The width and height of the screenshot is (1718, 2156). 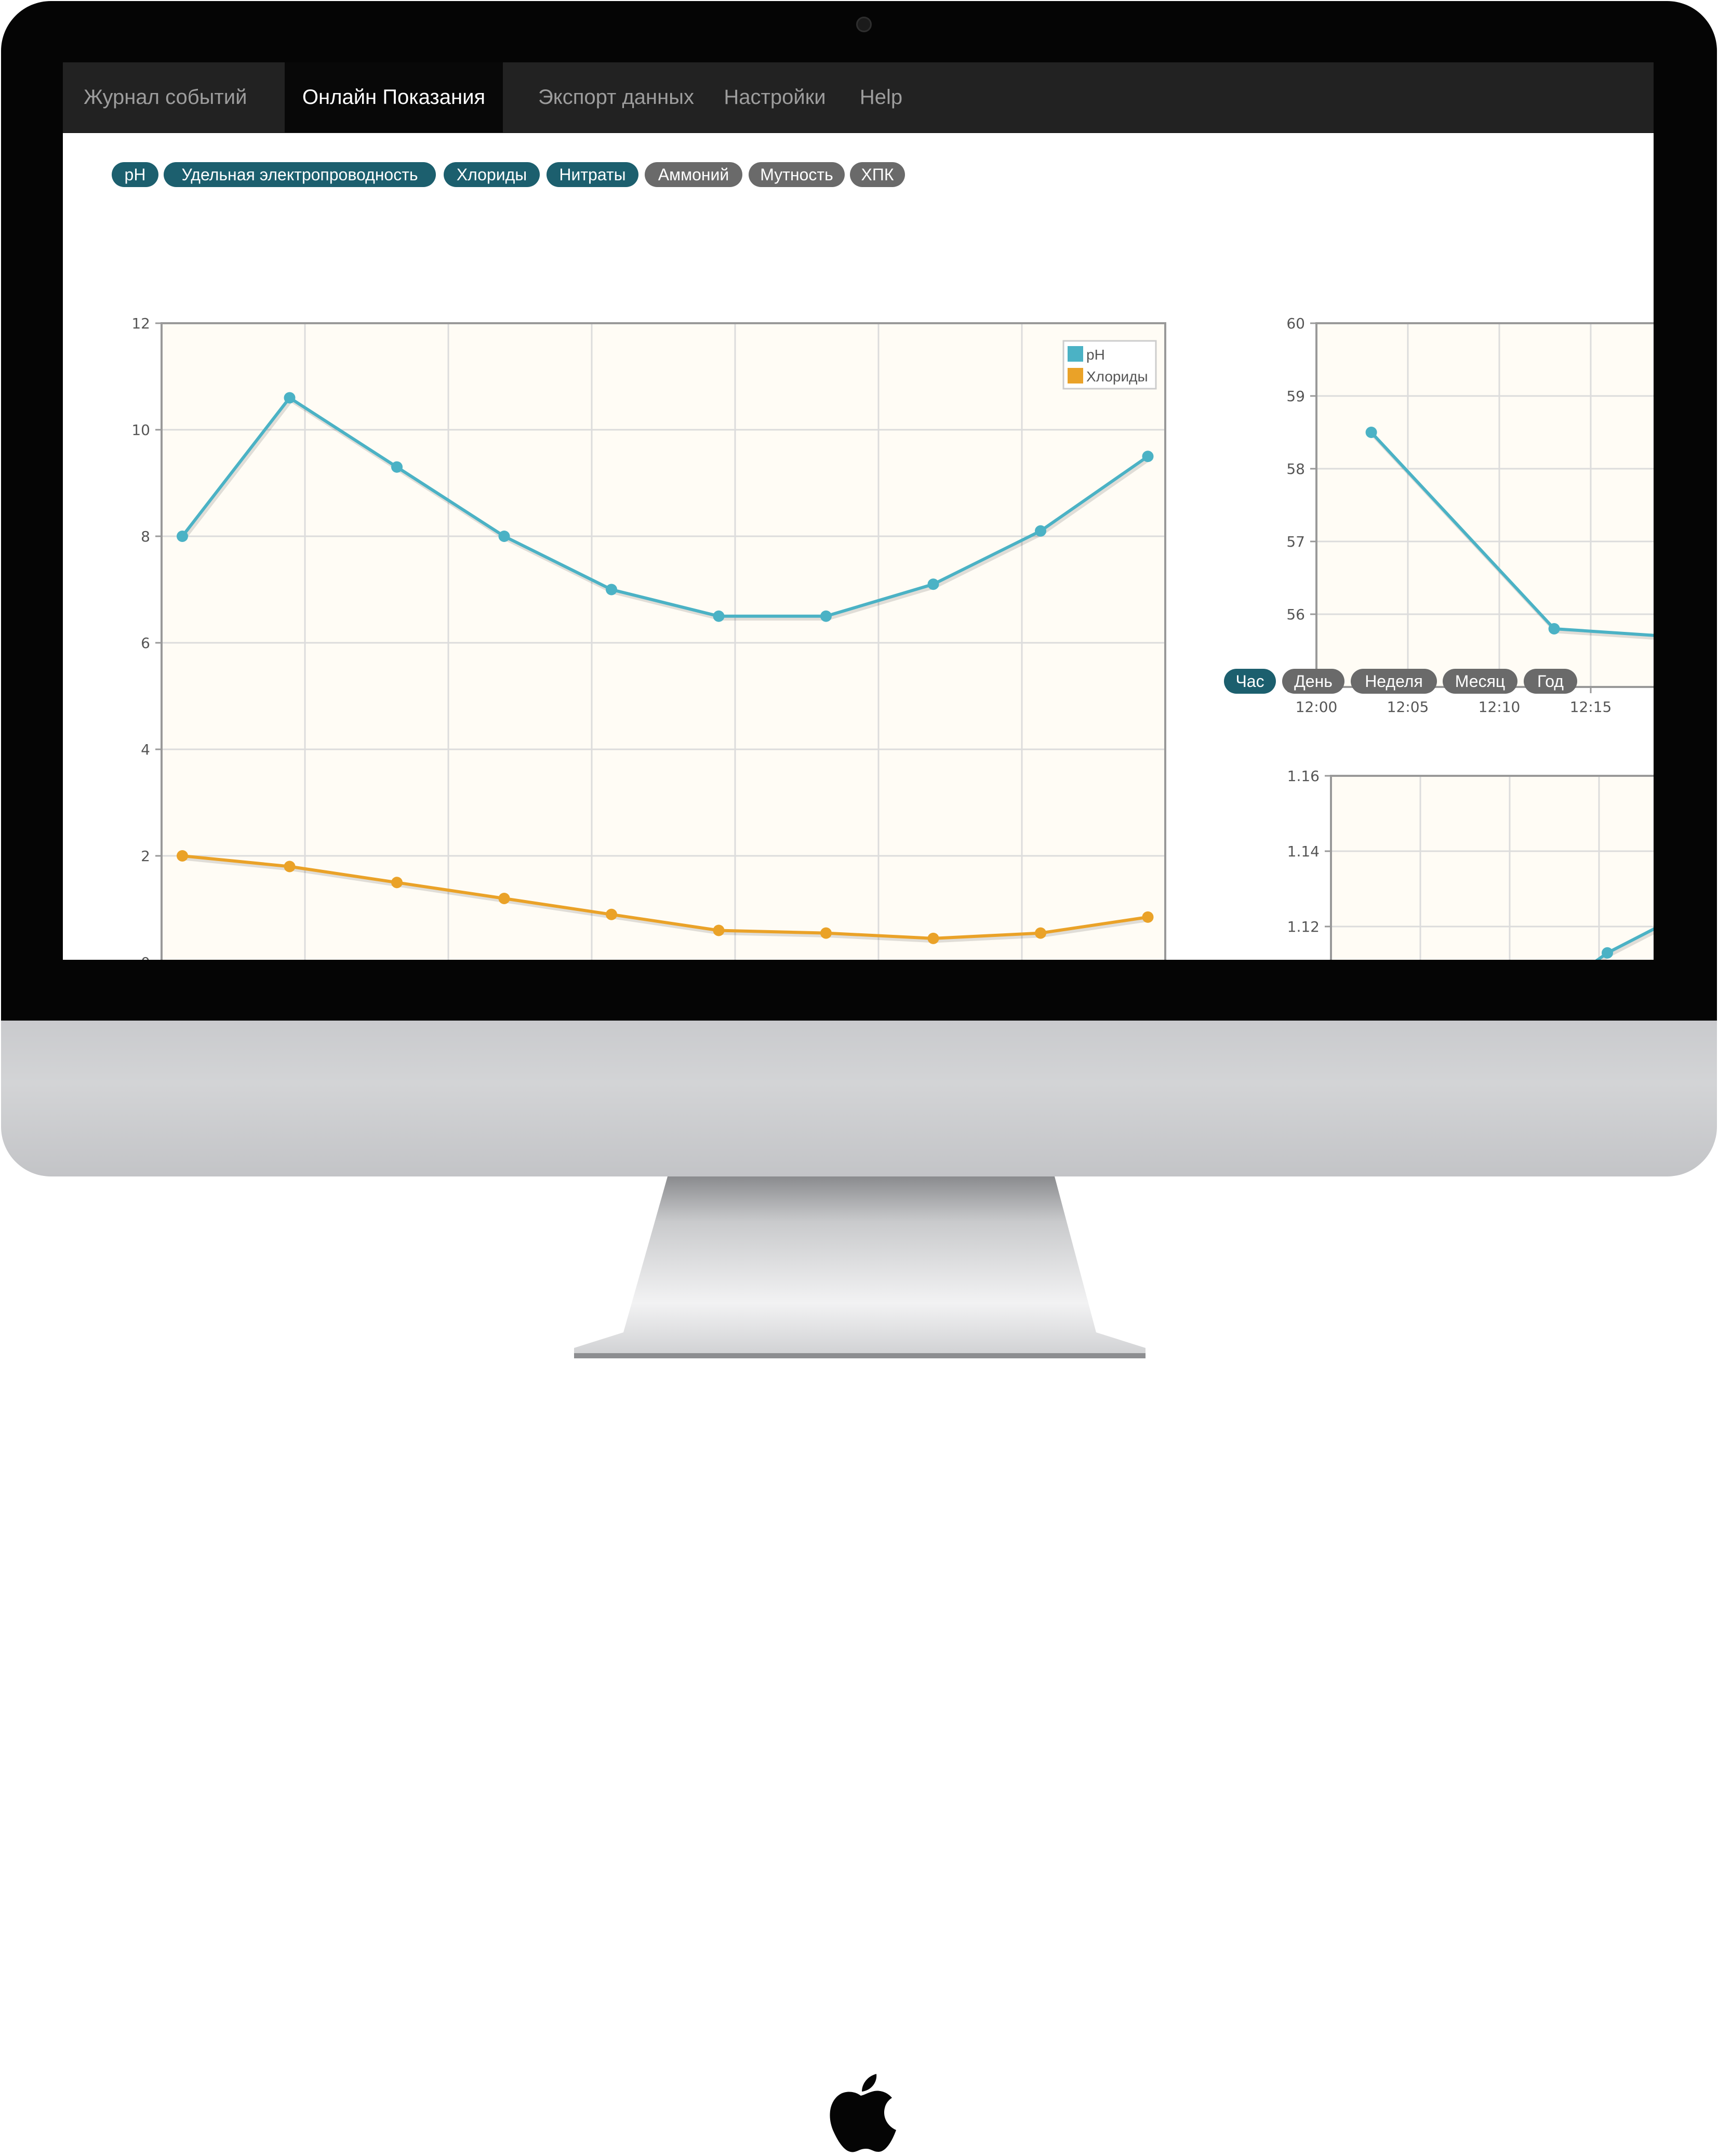 What do you see at coordinates (864, 25) in the screenshot?
I see `camera-icon` at bounding box center [864, 25].